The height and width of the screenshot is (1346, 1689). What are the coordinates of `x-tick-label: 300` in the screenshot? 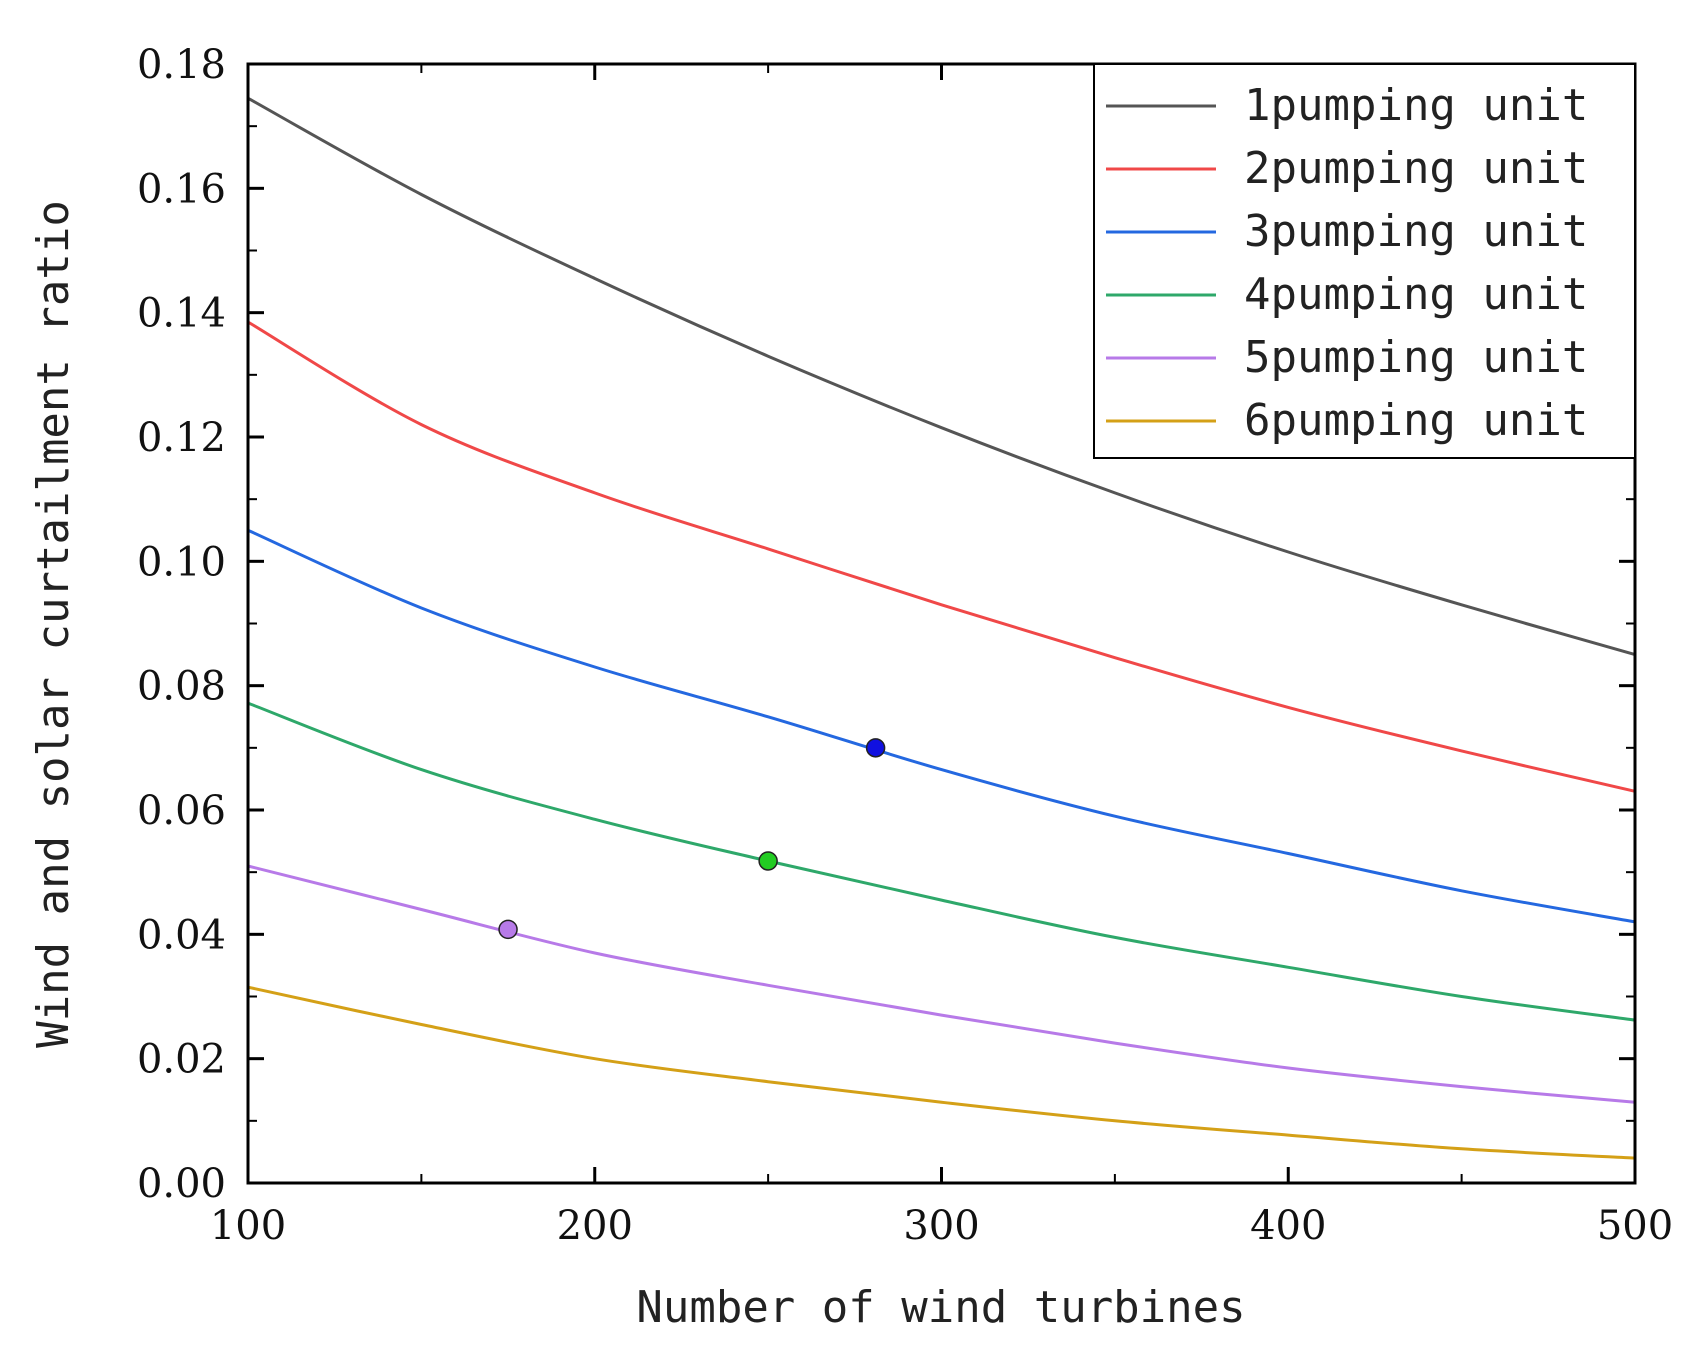 It's located at (941, 1226).